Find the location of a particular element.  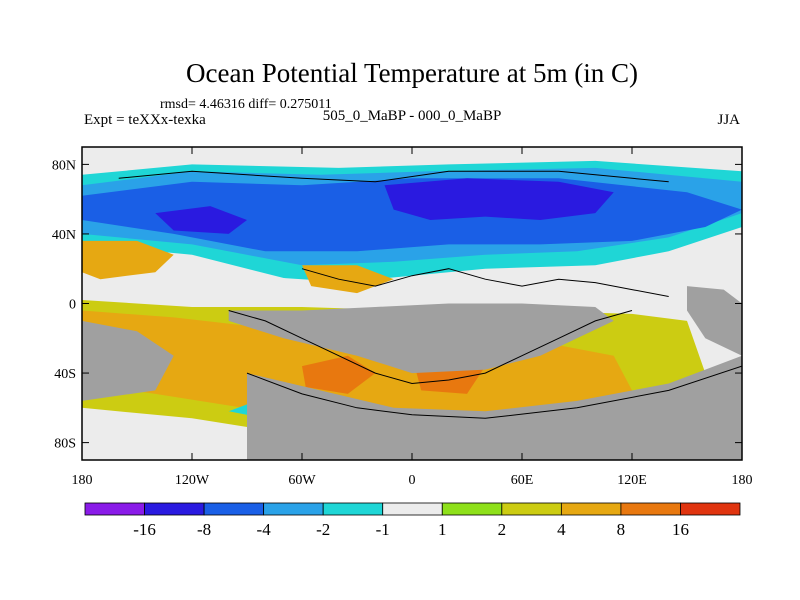

land-eastern-land is located at coordinates (714, 321).